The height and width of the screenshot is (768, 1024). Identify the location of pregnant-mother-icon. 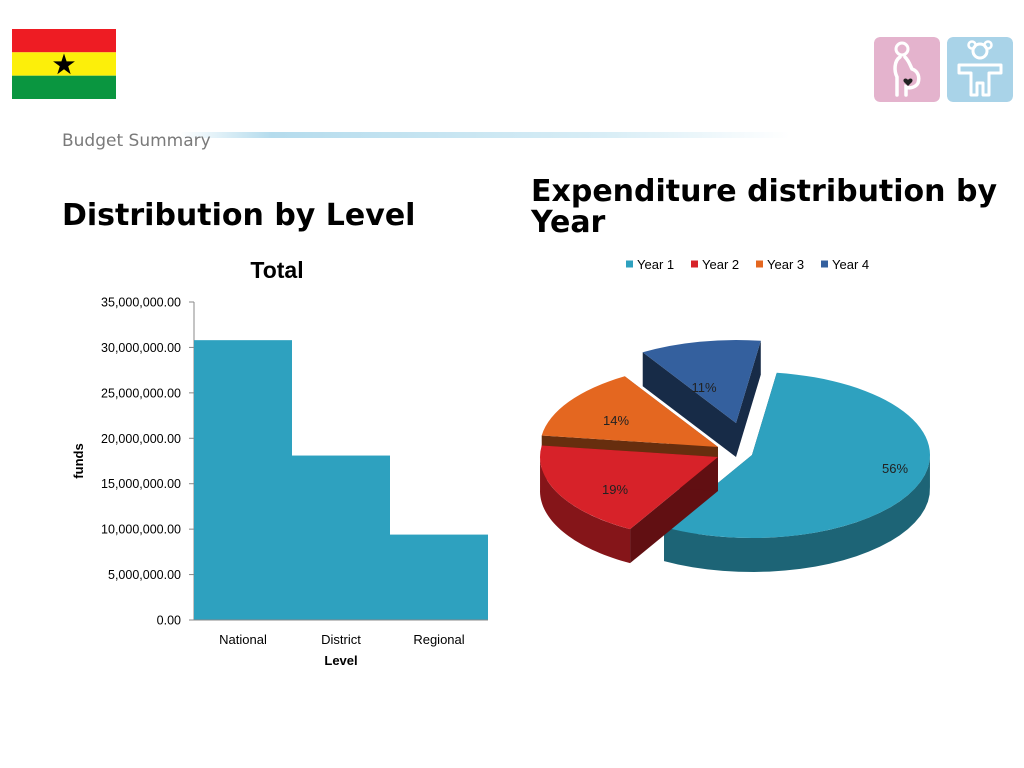
(907, 69).